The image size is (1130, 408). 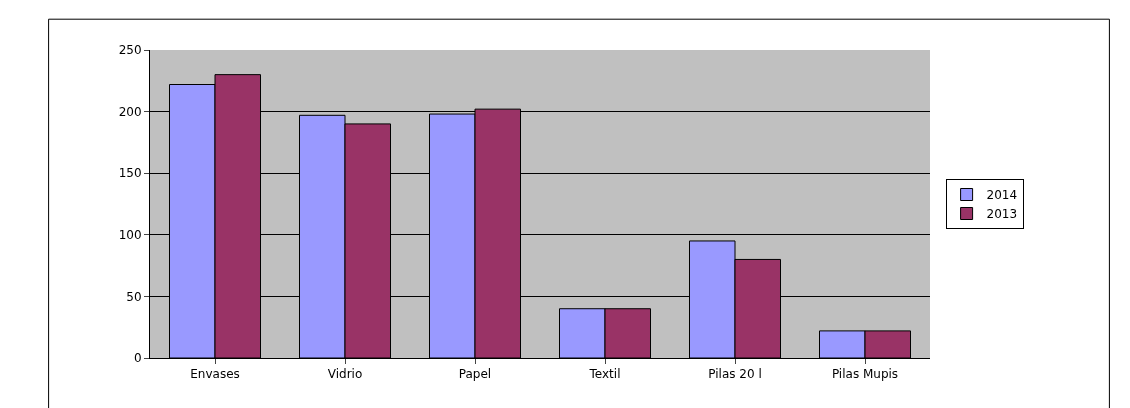 I want to click on legend-label: 2014, so click(x=1002, y=195).